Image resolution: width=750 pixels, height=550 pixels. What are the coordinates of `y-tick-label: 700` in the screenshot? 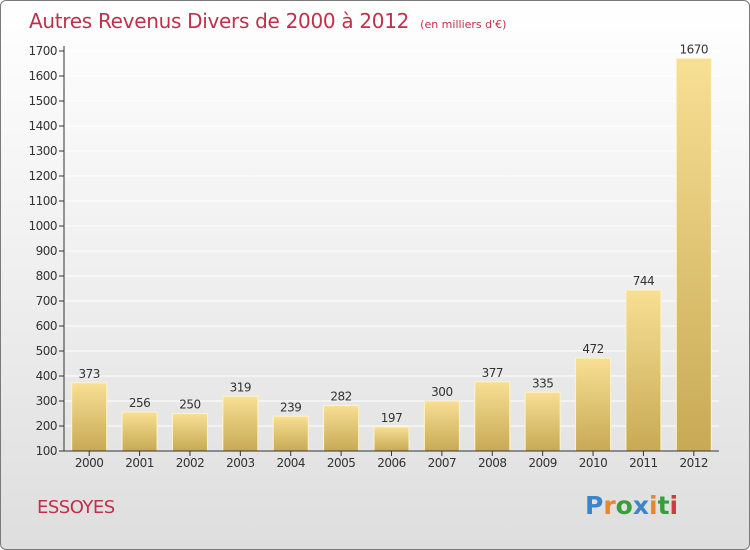 It's located at (46, 301).